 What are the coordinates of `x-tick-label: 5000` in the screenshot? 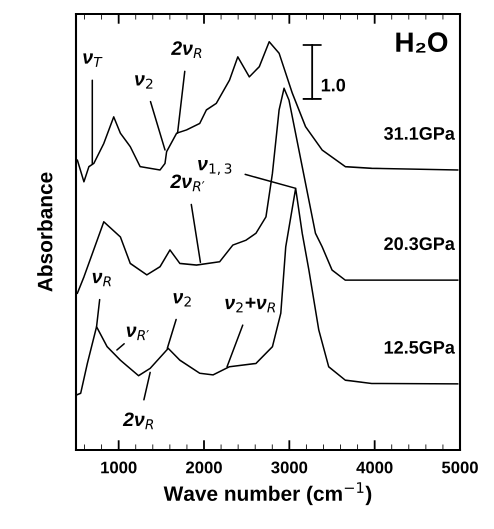 It's located at (460, 468).